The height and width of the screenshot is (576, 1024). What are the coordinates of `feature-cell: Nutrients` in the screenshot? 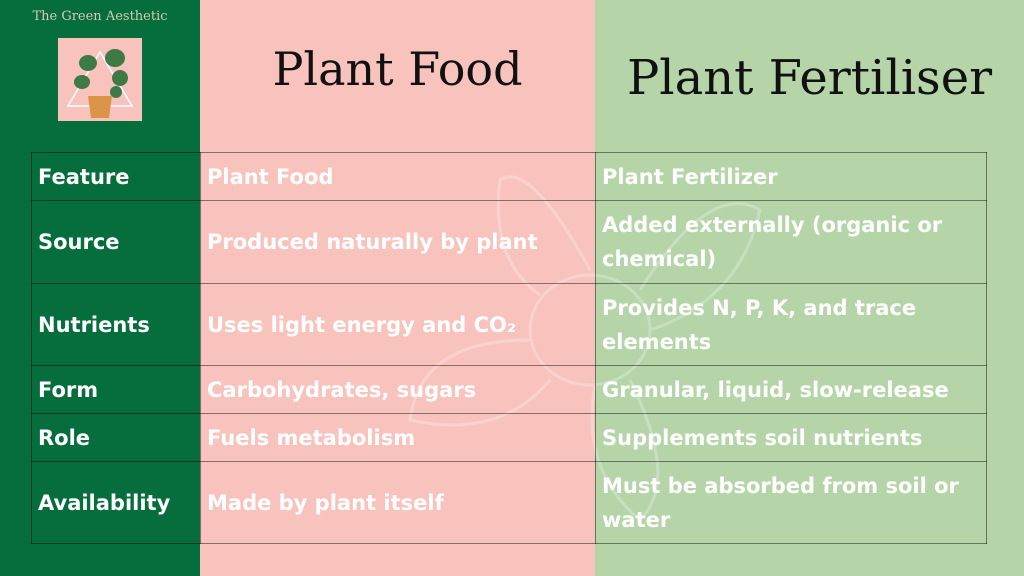 It's located at (116, 324).